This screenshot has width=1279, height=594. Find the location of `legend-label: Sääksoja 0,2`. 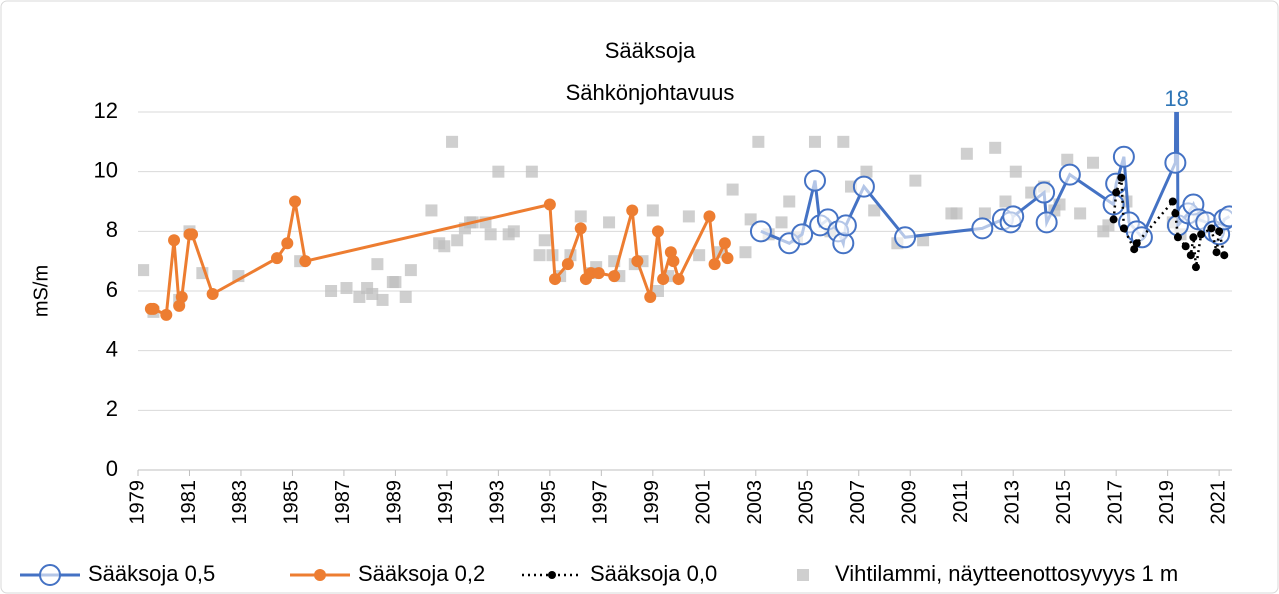

legend-label: Sääksoja 0,2 is located at coordinates (421, 573).